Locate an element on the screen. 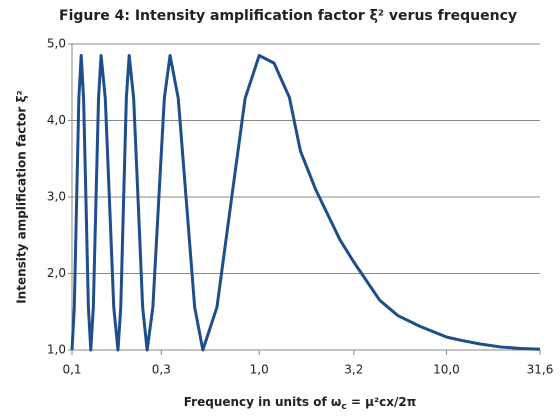  x-tick-label: 31,6 is located at coordinates (540, 370).